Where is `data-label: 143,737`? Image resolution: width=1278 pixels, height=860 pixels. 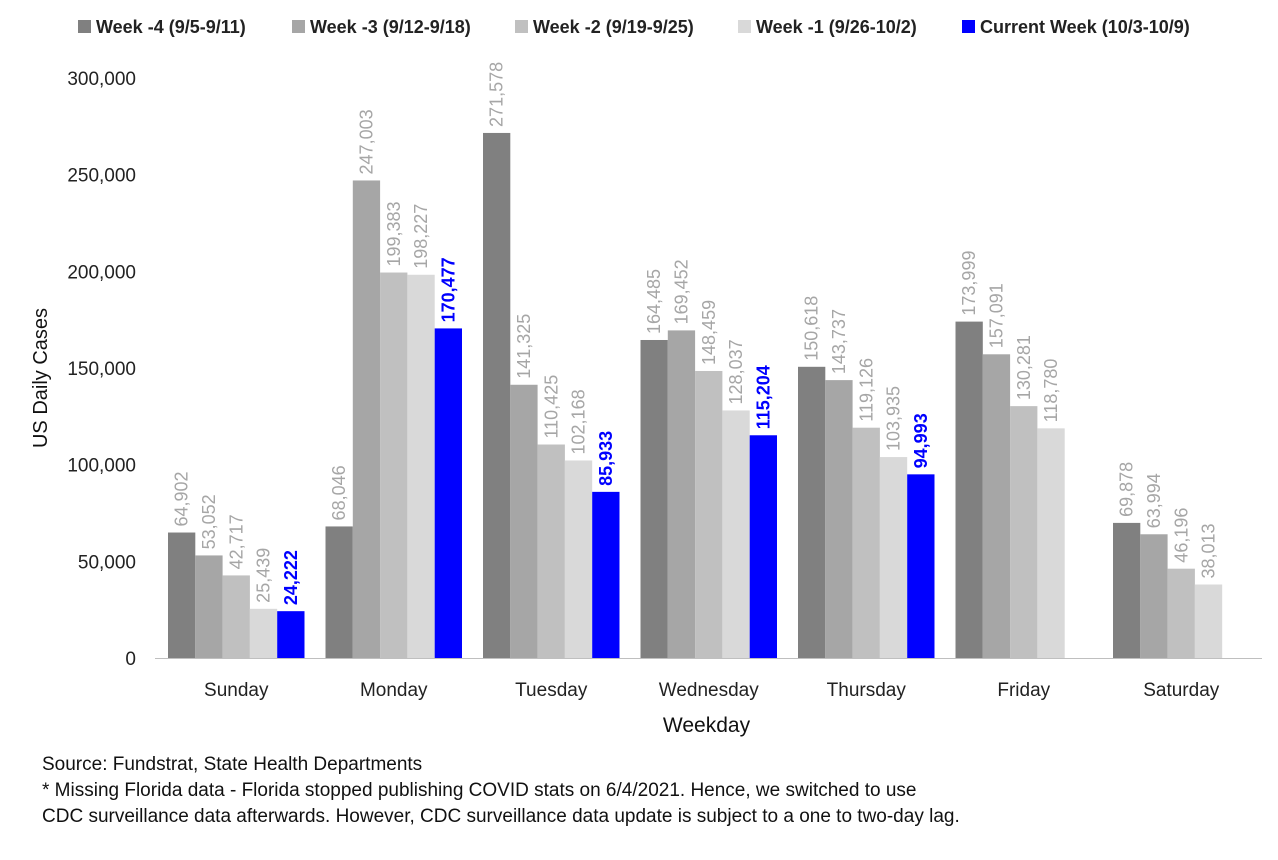 data-label: 143,737 is located at coordinates (839, 341).